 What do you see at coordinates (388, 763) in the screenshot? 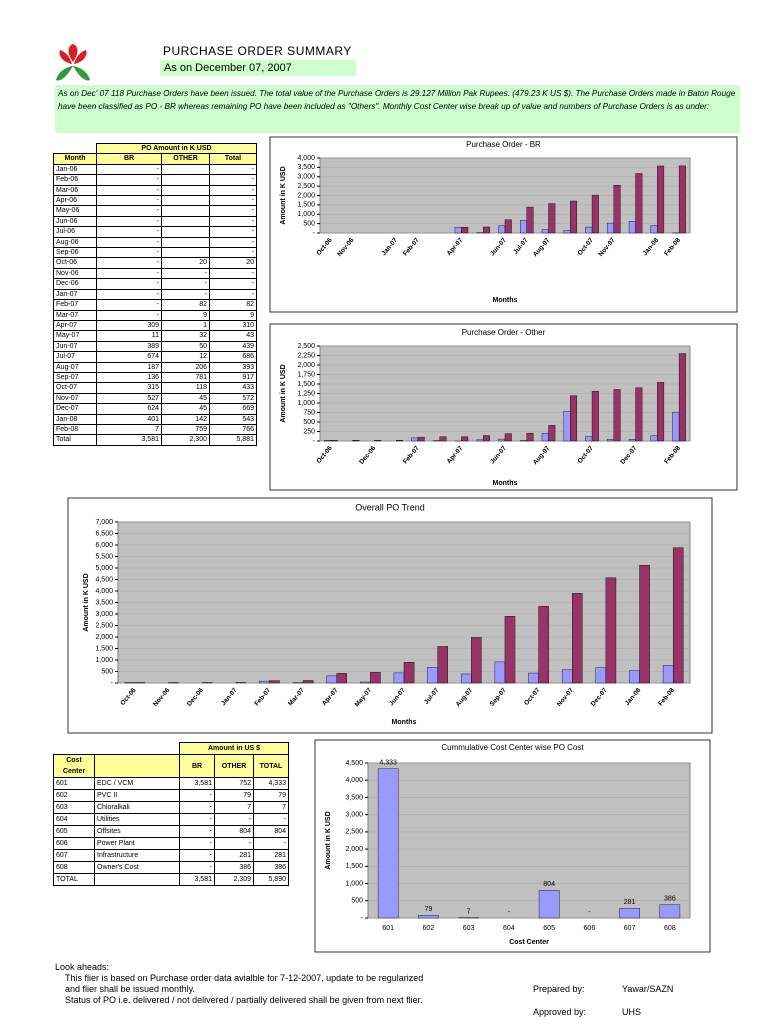
I see `value-label: 4,333` at bounding box center [388, 763].